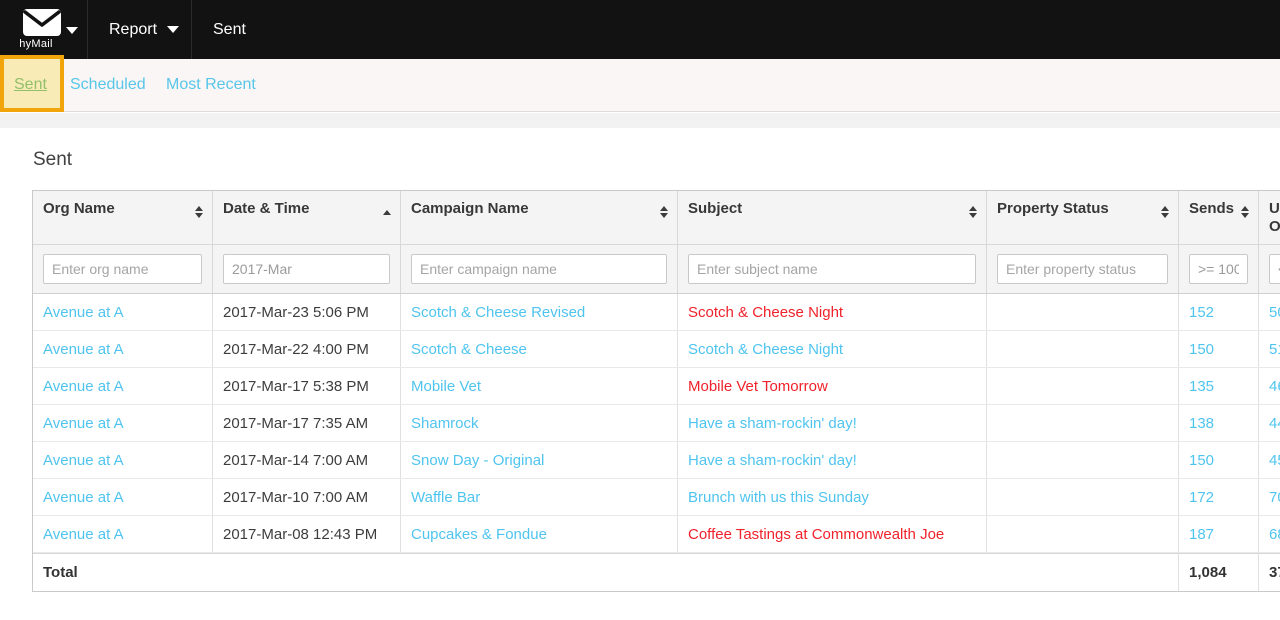 This screenshot has width=1280, height=620. What do you see at coordinates (133, 29) in the screenshot?
I see `nav-report-label: Report` at bounding box center [133, 29].